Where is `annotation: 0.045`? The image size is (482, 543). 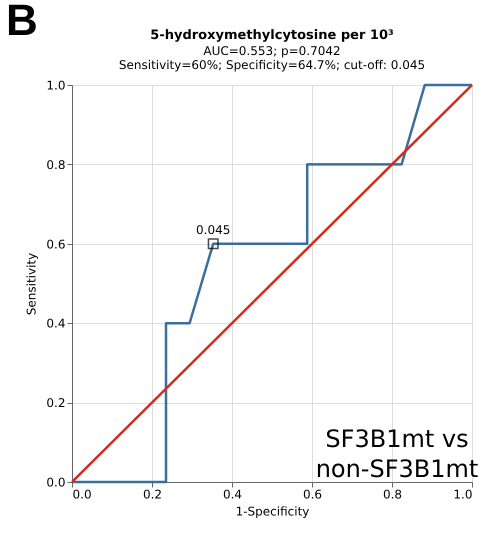 annotation: 0.045 is located at coordinates (213, 229).